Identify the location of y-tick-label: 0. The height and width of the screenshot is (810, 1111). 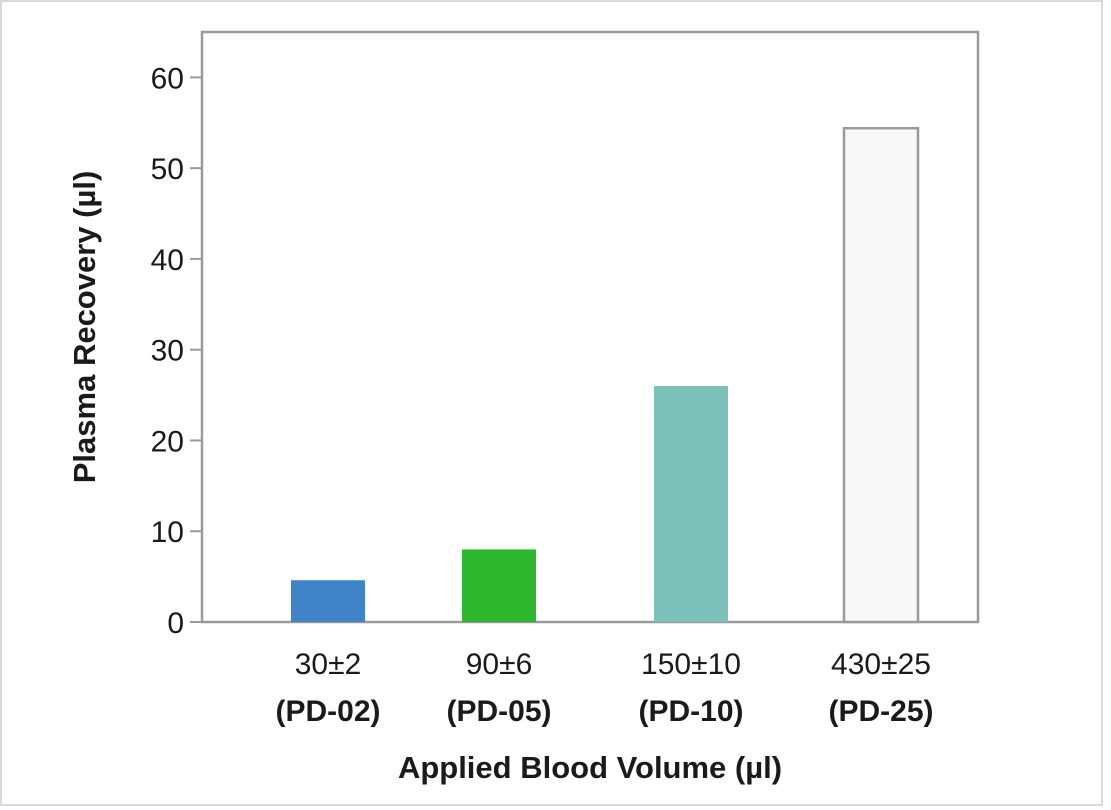
(175, 623).